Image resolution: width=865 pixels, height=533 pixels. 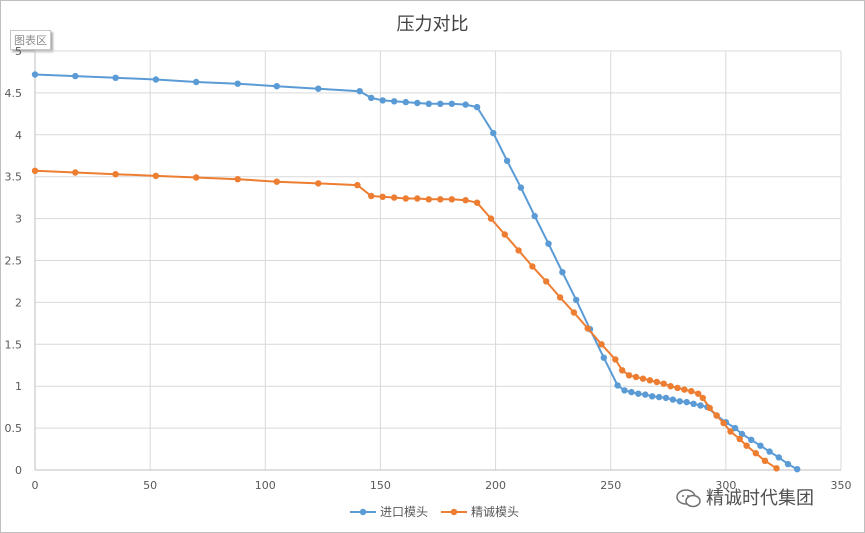 I want to click on y-tick-label: 0, so click(x=18, y=470).